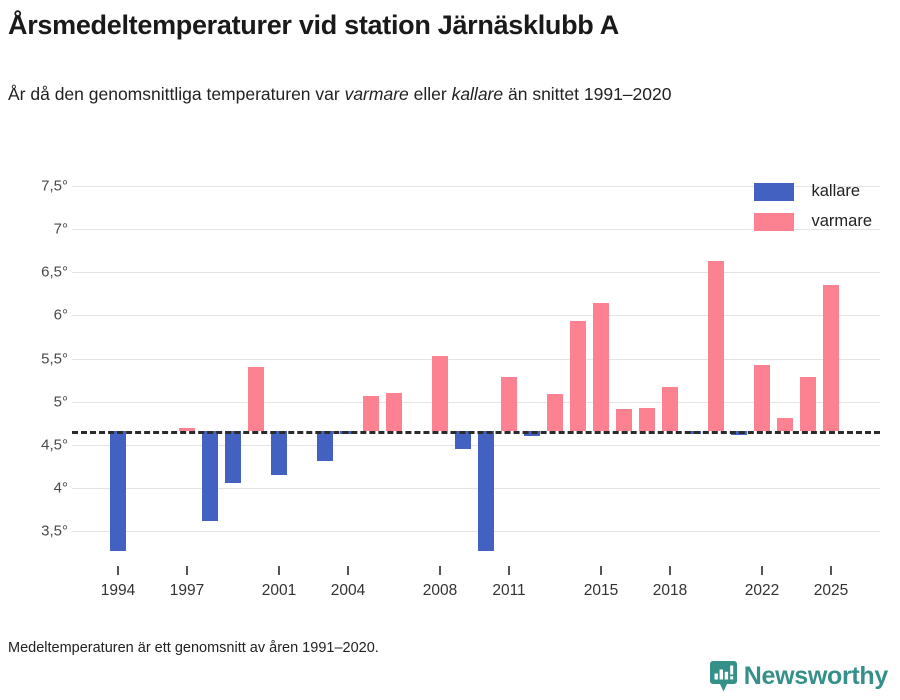 The image size is (900, 700). Describe the element at coordinates (430, 94) in the screenshot. I see `subtitle-text-2: eller` at that location.